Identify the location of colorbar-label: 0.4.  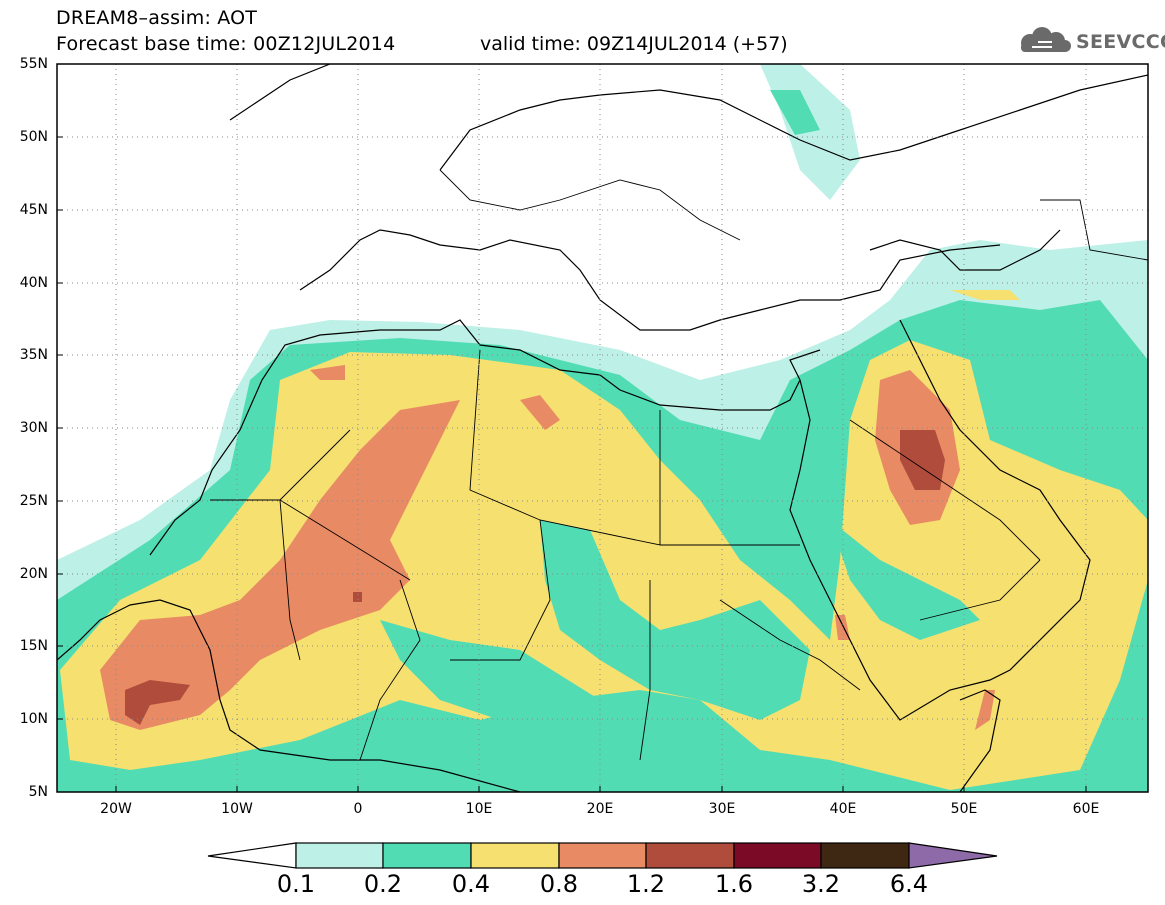
(471, 884).